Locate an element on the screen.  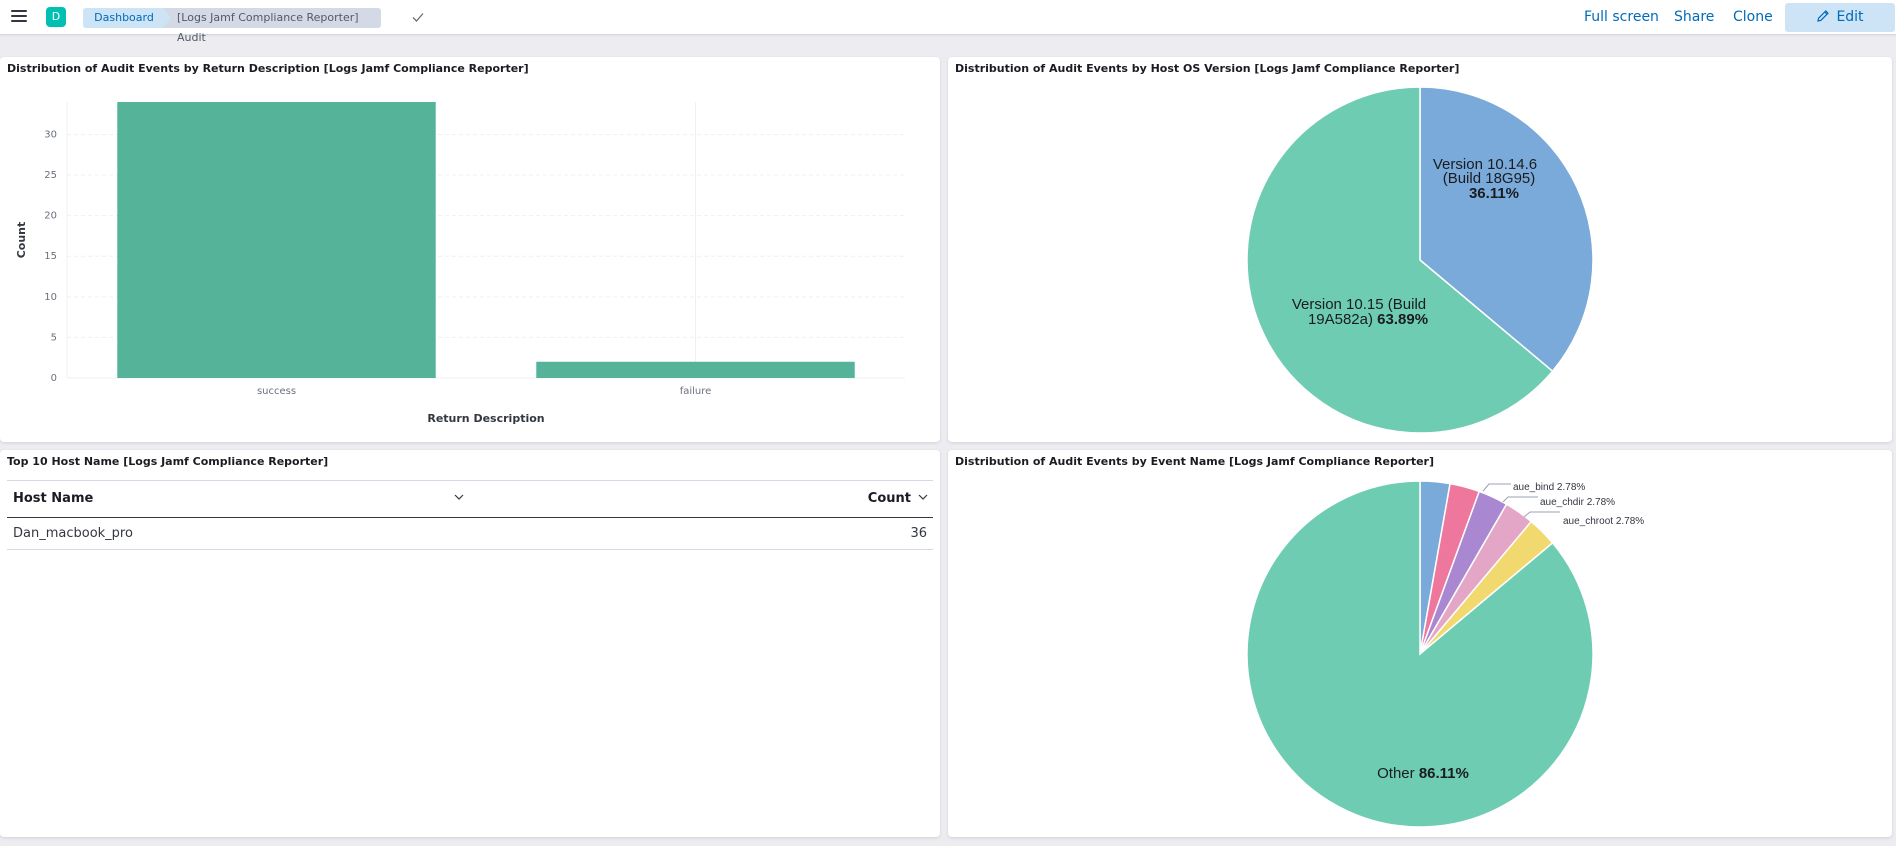
slice-label: 19A582a) 63.89% is located at coordinates (1368, 319).